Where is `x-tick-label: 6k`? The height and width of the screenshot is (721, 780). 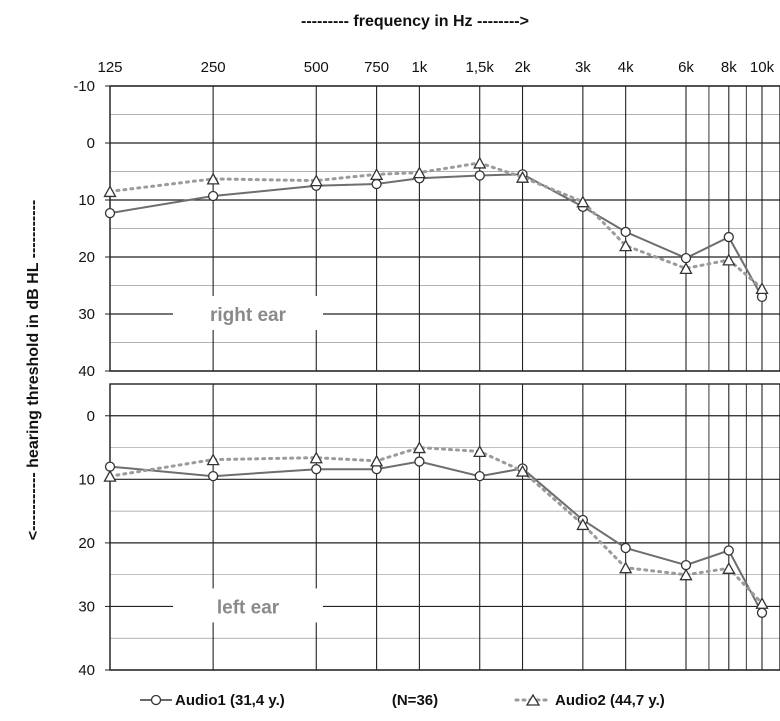
x-tick-label: 6k is located at coordinates (686, 67).